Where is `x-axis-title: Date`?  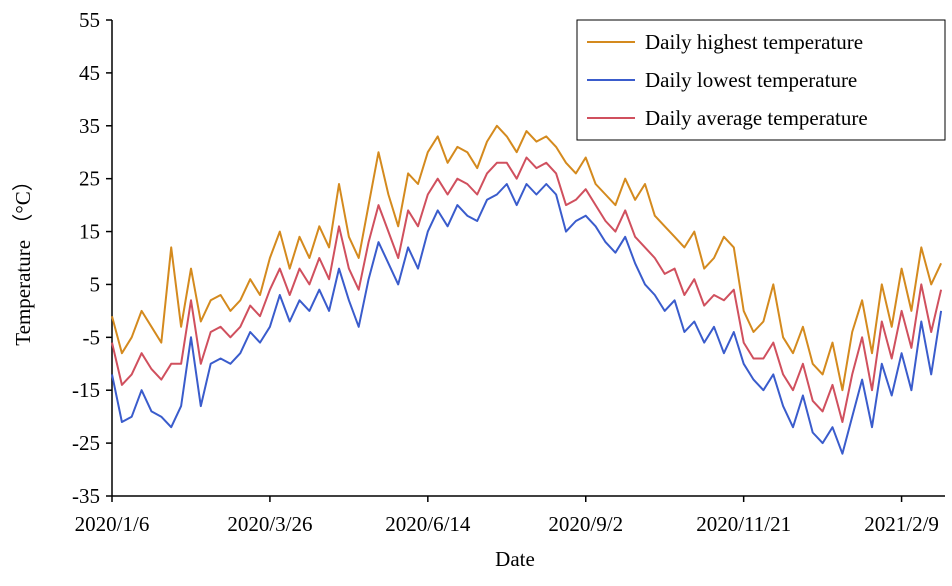 x-axis-title: Date is located at coordinates (515, 559).